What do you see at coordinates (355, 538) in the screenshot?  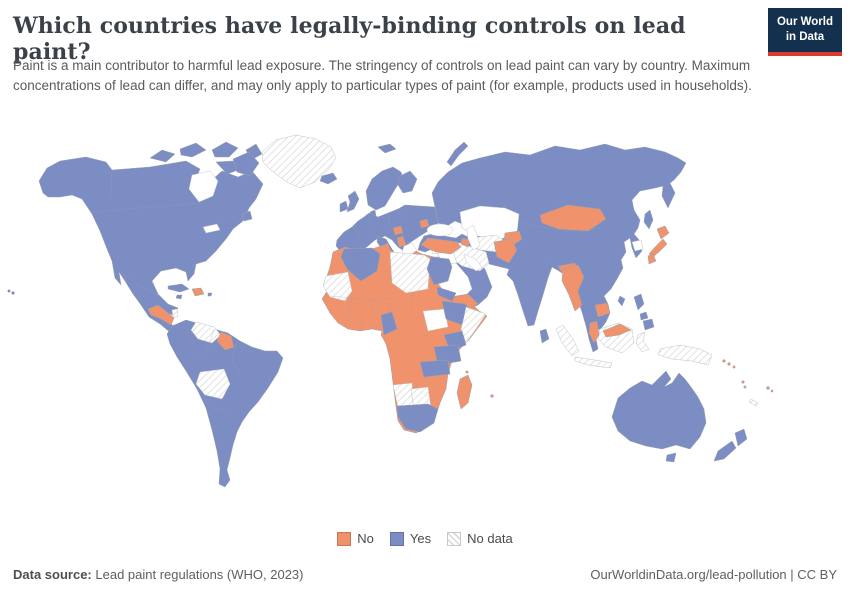 I see `legend-item-no: No` at bounding box center [355, 538].